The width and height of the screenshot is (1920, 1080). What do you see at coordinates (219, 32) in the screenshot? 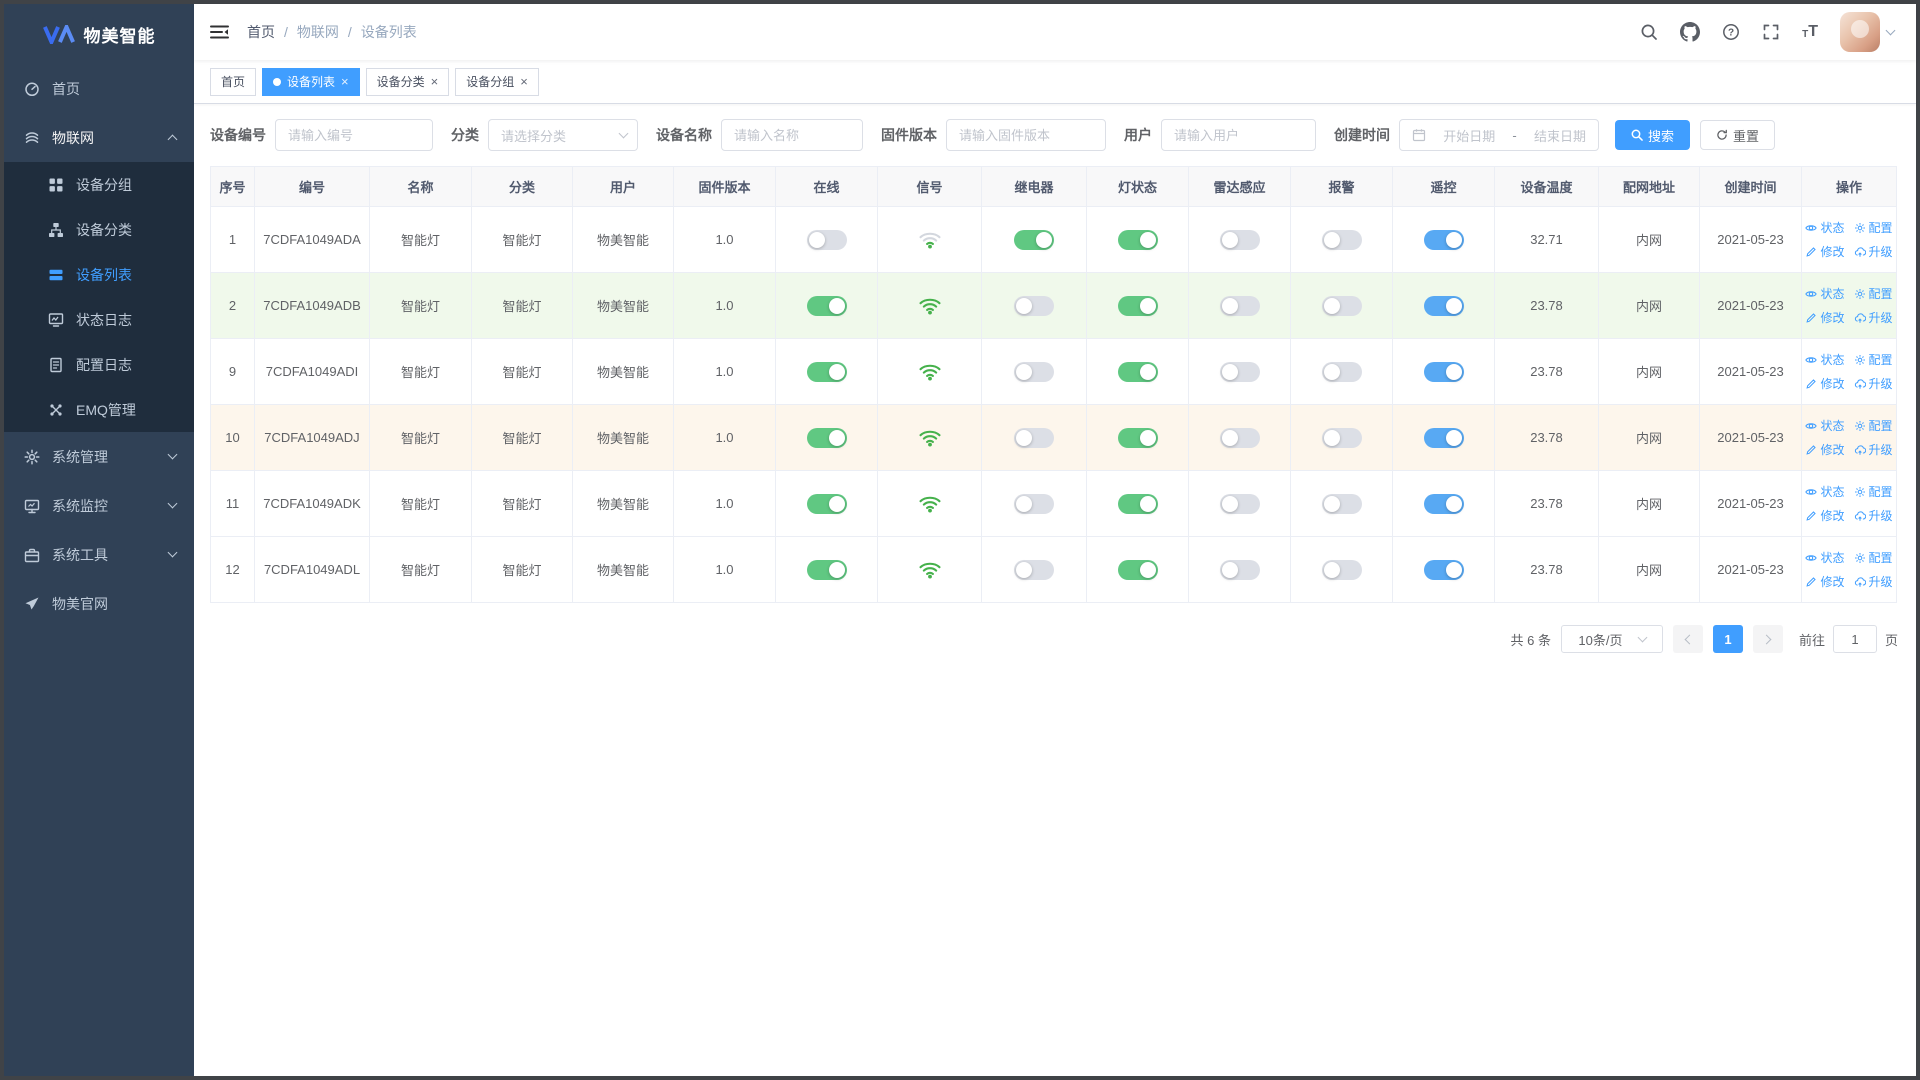
I see `sidebar-collapse-icon` at bounding box center [219, 32].